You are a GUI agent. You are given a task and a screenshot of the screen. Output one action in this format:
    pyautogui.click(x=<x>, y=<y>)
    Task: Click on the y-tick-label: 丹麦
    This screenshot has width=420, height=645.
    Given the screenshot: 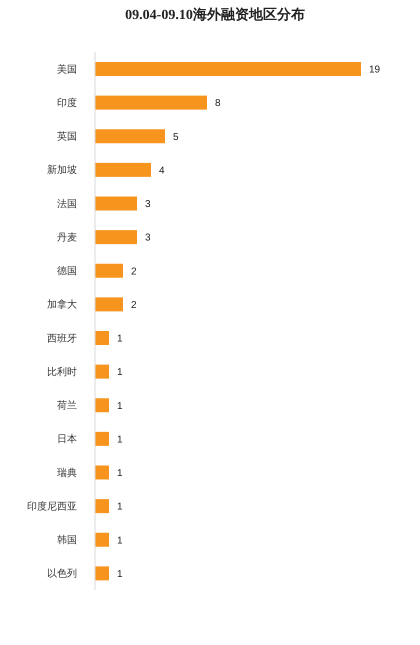 What is the action you would take?
    pyautogui.click(x=67, y=237)
    